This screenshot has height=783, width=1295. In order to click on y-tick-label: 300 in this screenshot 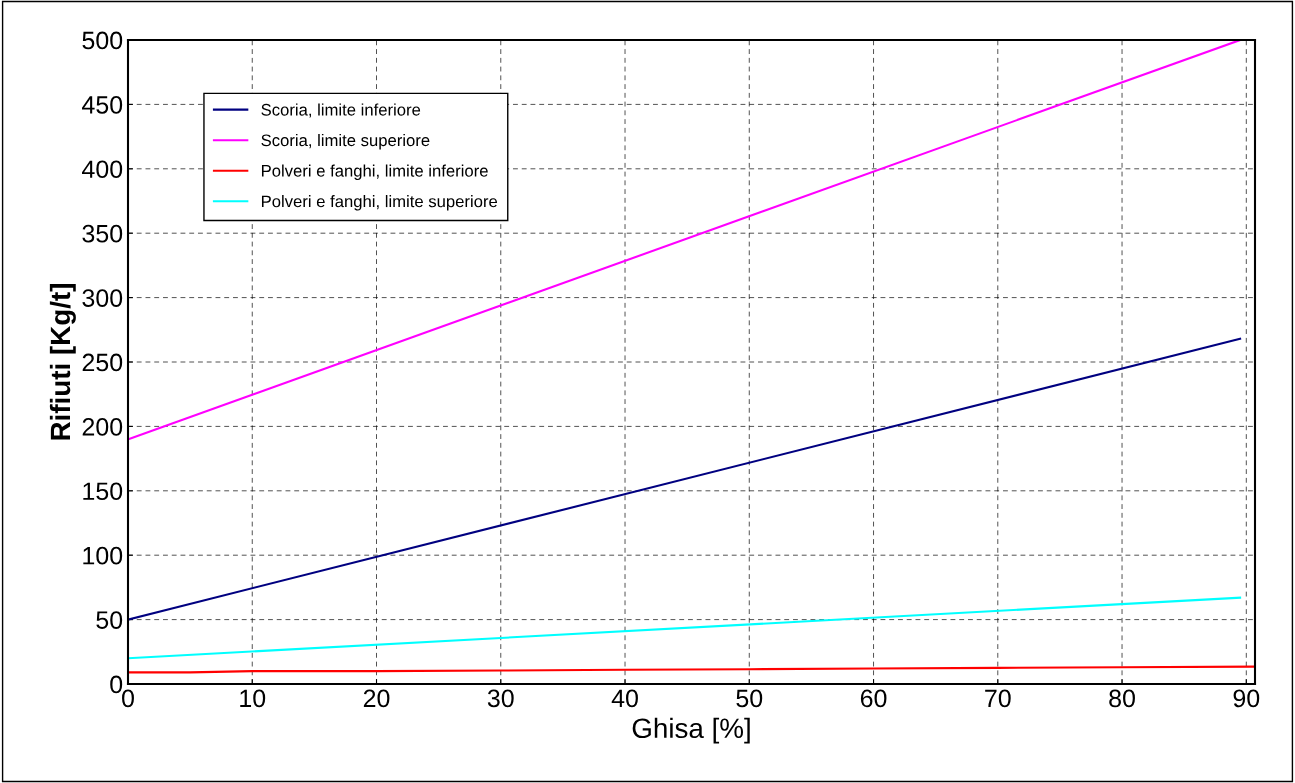, I will do `click(102, 298)`.